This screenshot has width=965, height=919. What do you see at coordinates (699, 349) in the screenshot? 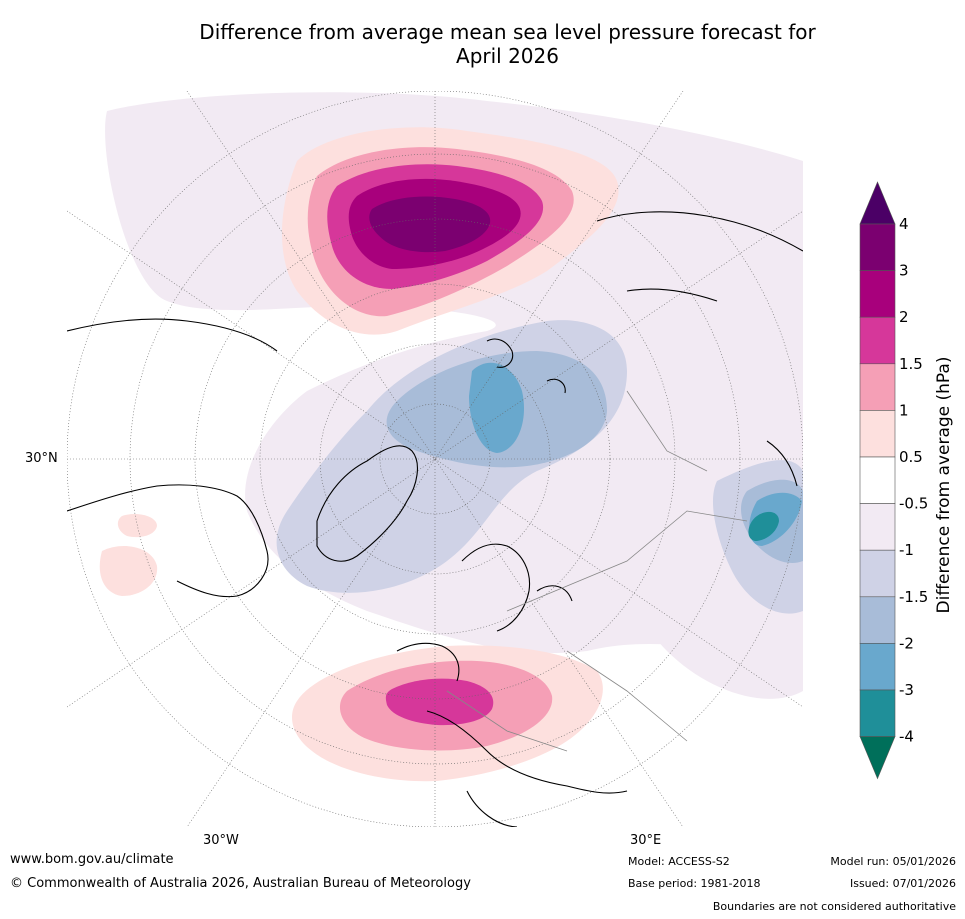
I see `asia-coast` at bounding box center [699, 349].